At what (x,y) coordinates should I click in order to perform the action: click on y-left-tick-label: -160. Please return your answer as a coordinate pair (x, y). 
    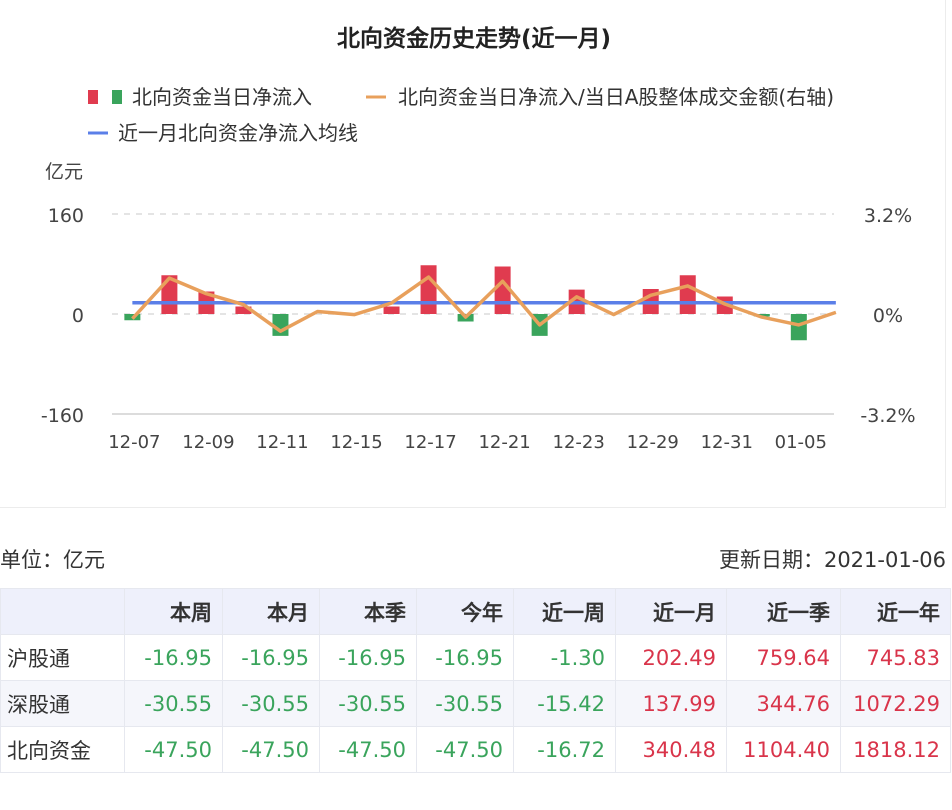
    Looking at the image, I should click on (62, 416).